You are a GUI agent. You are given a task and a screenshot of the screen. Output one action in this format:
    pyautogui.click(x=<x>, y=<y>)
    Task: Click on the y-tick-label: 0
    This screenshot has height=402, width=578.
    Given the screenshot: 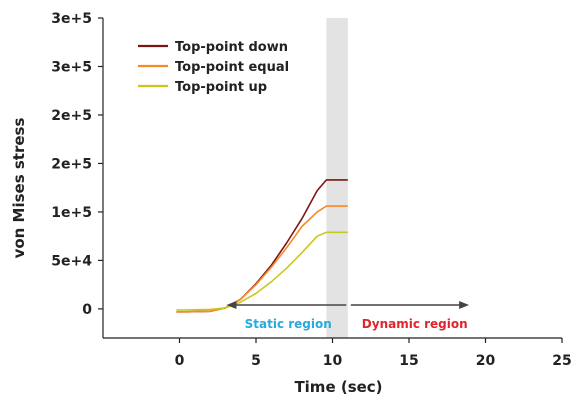 What is the action you would take?
    pyautogui.click(x=87, y=310)
    